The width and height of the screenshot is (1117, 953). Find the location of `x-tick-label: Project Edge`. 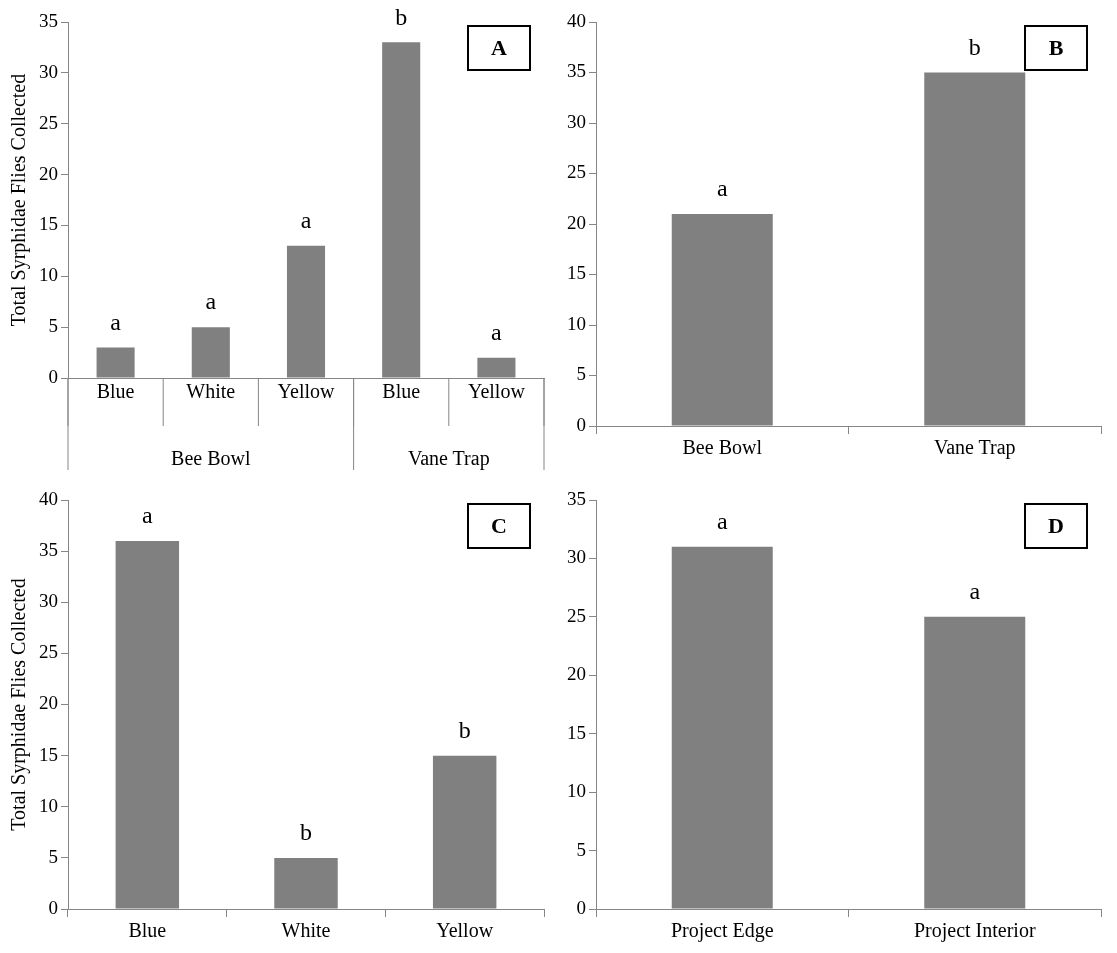

x-tick-label: Project Edge is located at coordinates (722, 931).